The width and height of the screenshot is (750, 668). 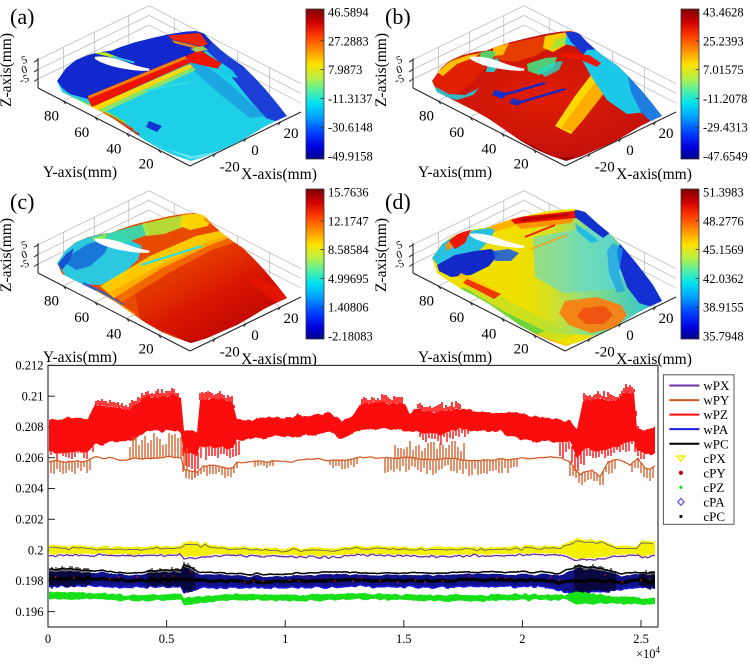 I want to click on svg-text: -11.2078, so click(x=725, y=99).